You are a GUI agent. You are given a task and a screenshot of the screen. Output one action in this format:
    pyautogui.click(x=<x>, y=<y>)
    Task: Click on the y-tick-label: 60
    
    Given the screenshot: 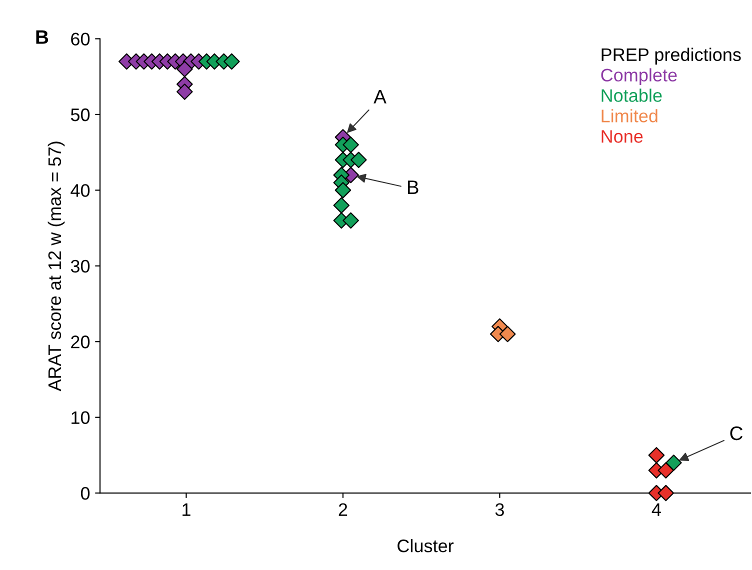 What is the action you would take?
    pyautogui.click(x=80, y=39)
    